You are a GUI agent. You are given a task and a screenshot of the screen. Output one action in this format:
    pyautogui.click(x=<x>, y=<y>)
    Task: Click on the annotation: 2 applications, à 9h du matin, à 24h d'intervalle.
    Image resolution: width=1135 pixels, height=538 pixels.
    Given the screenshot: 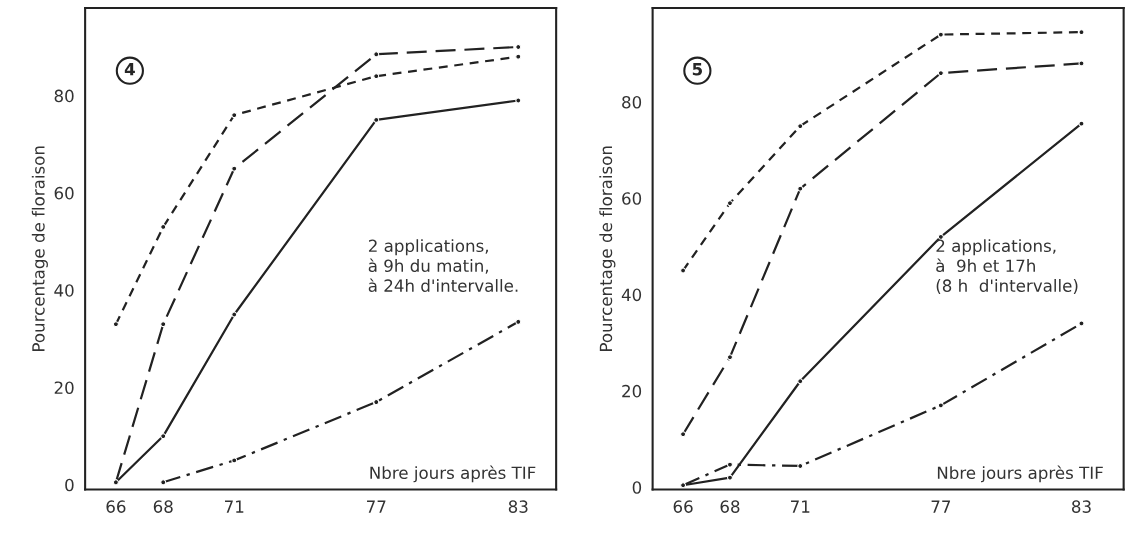 What is the action you would take?
    pyautogui.click(x=443, y=265)
    